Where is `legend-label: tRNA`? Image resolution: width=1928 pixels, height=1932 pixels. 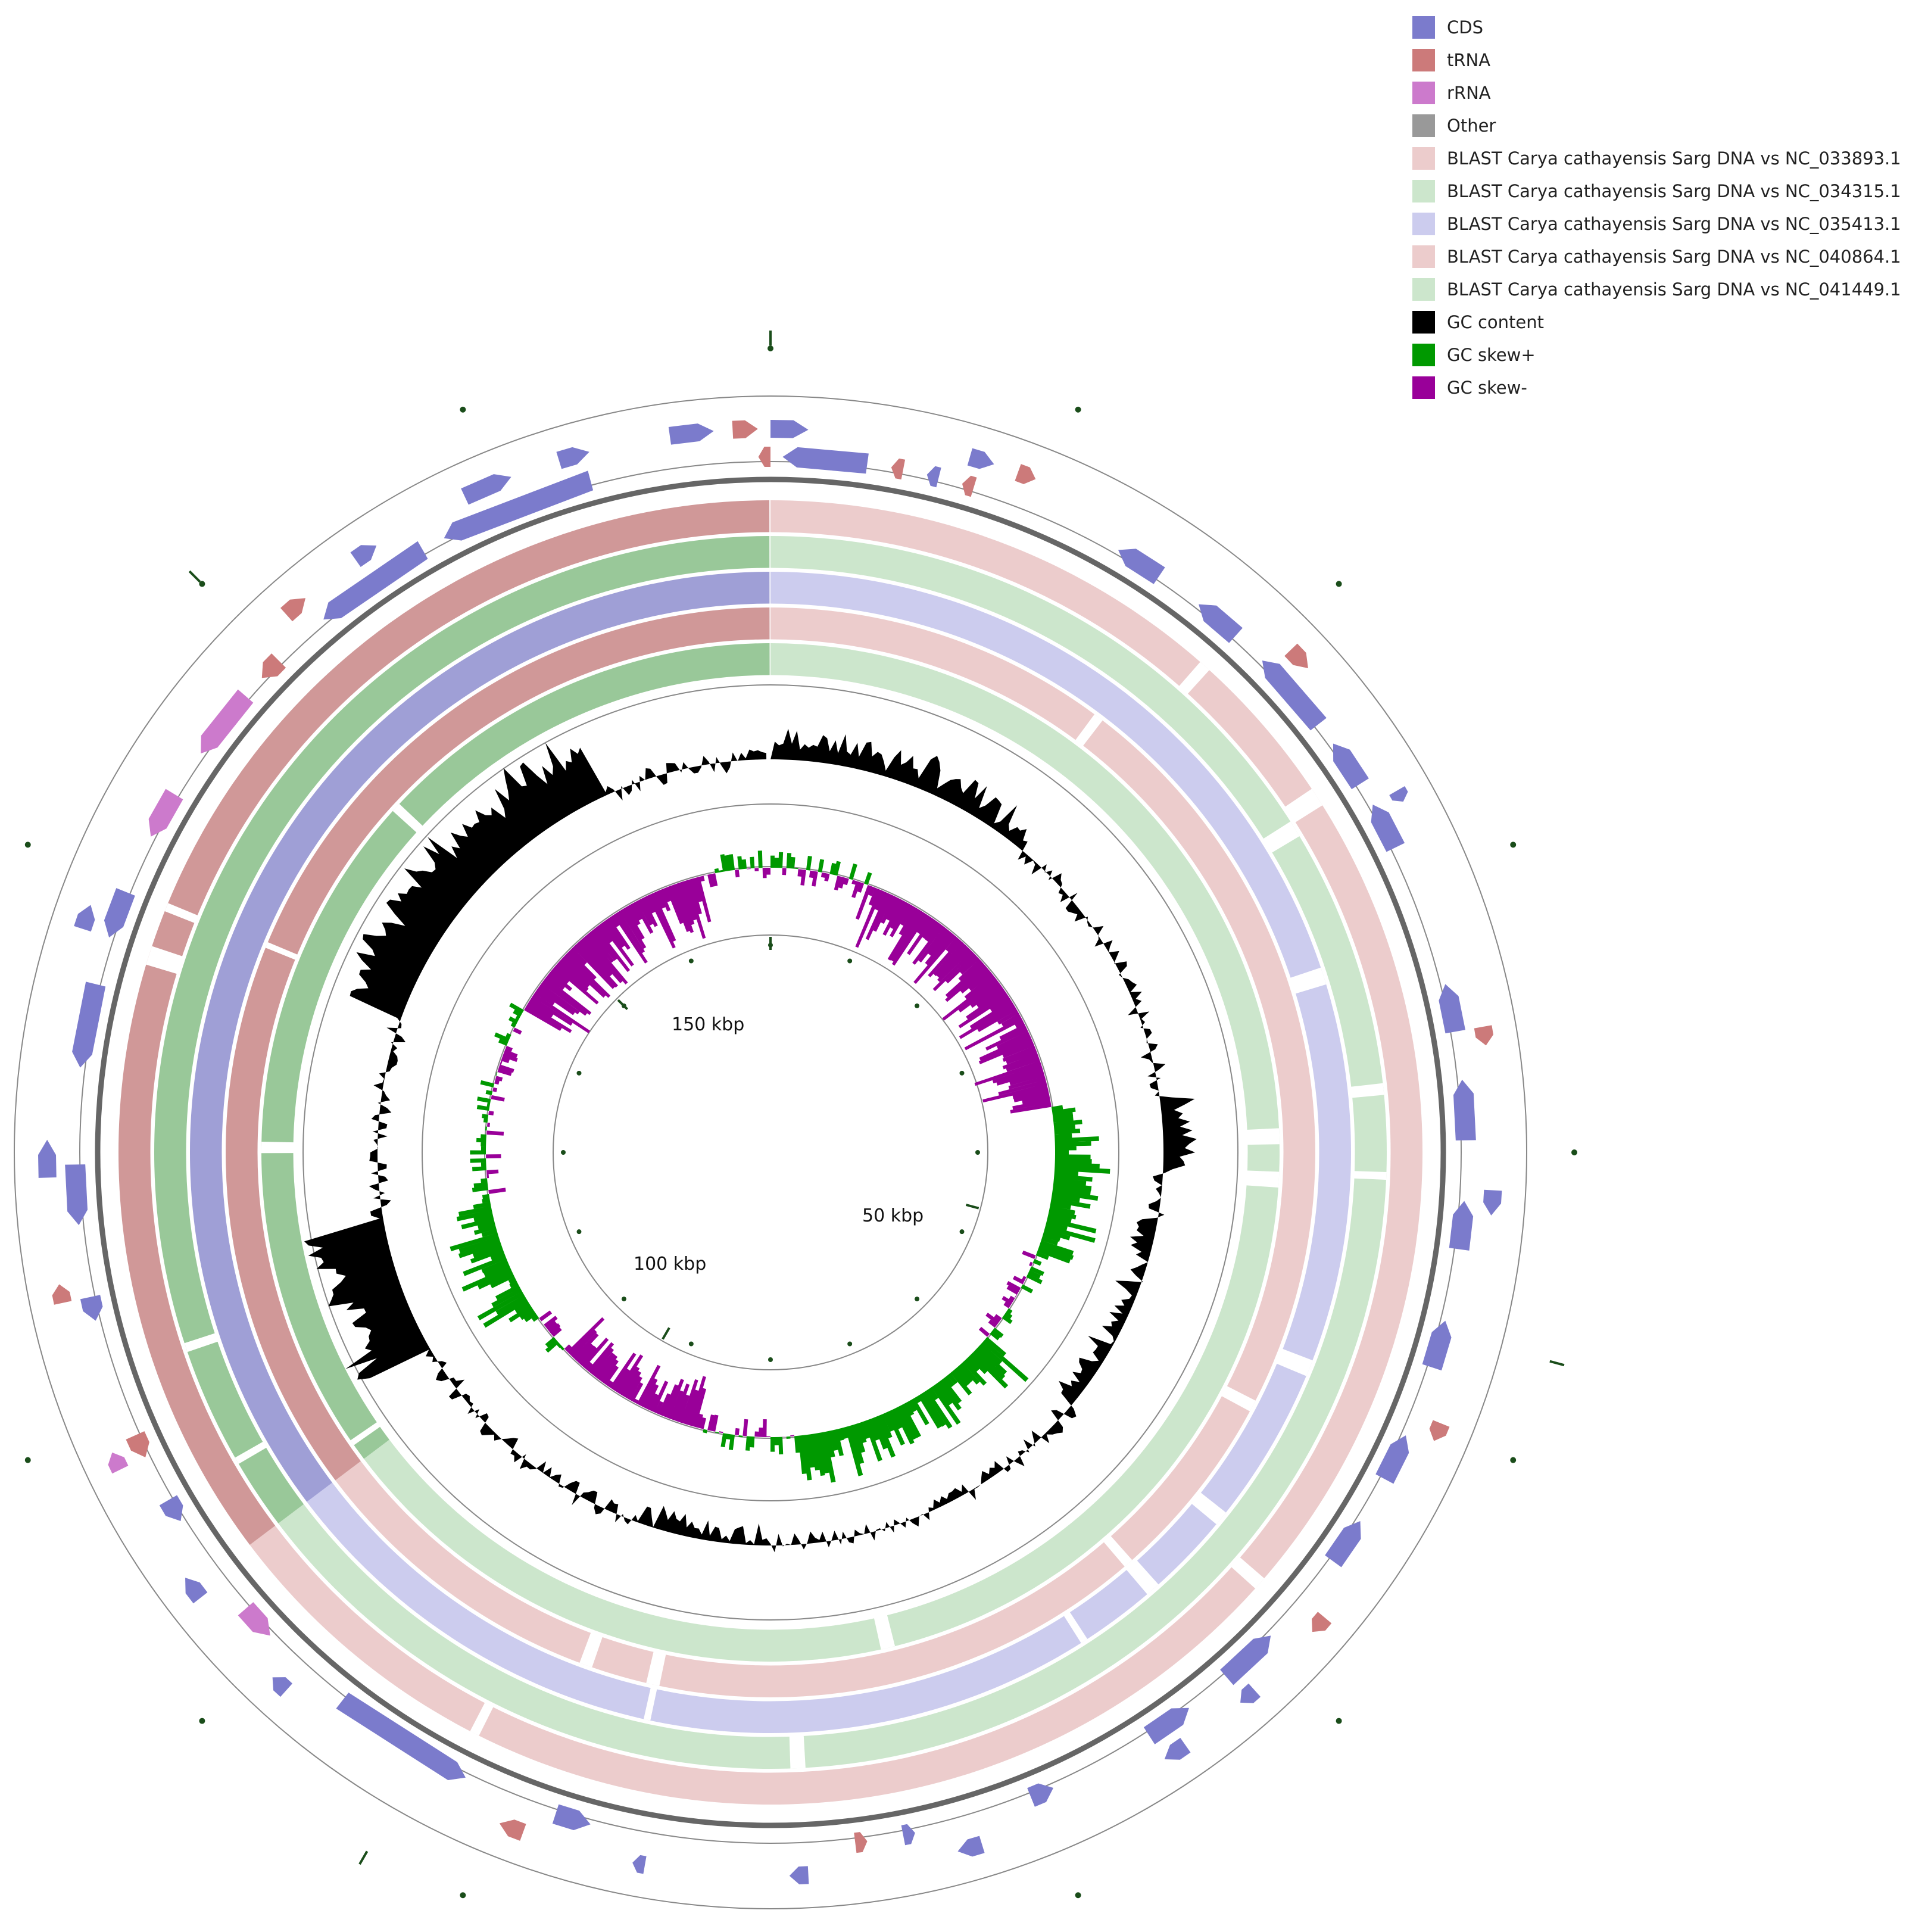
legend-label: tRNA is located at coordinates (1469, 60).